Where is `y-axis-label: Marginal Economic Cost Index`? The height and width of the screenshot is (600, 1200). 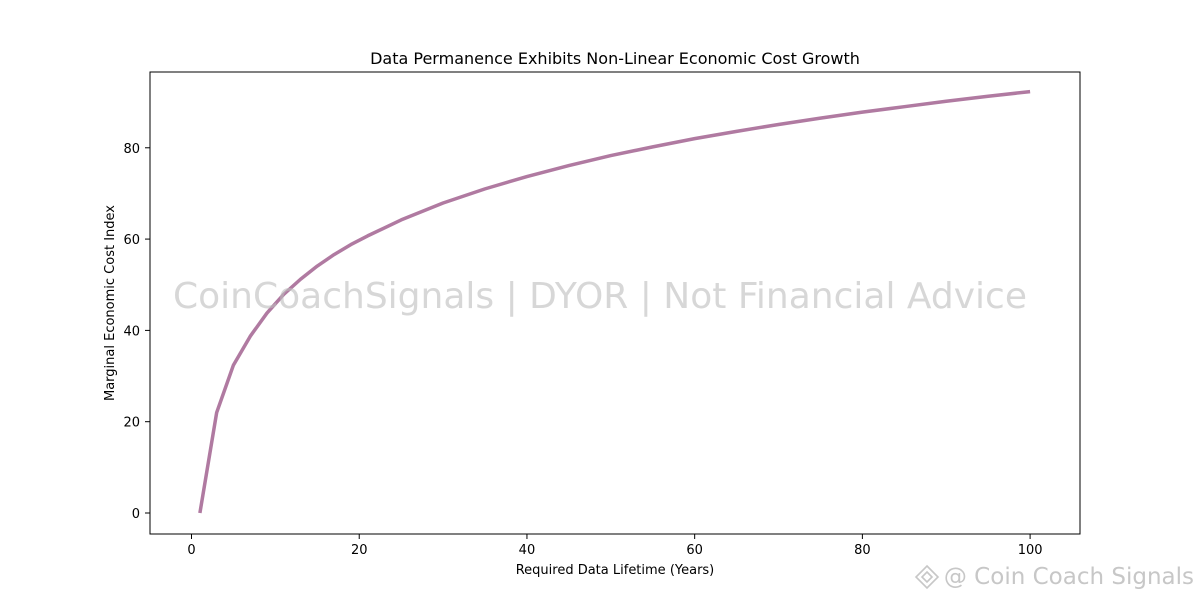
y-axis-label: Marginal Economic Cost Index is located at coordinates (110, 303).